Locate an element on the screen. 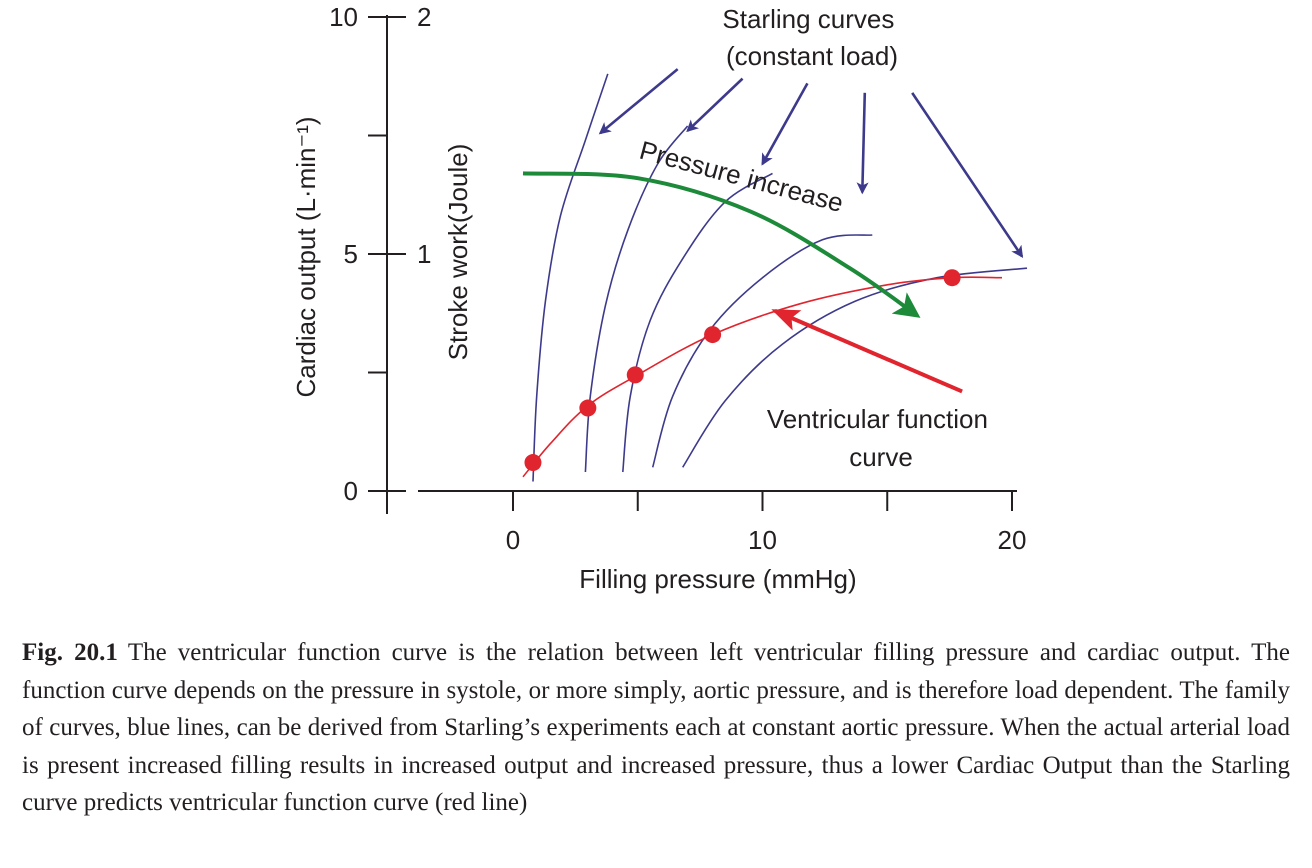  x-tick-label: 10 is located at coordinates (762, 540).